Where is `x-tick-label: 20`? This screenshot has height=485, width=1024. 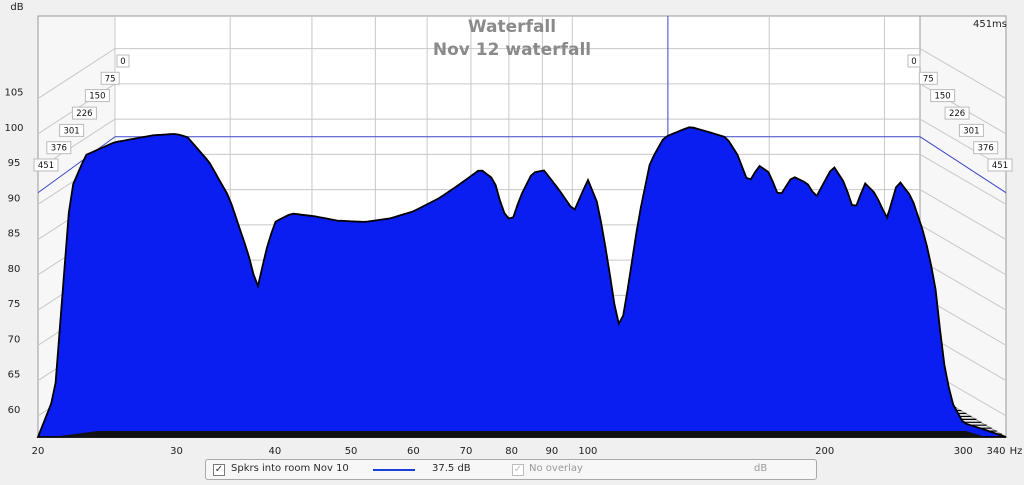 x-tick-label: 20 is located at coordinates (38, 451).